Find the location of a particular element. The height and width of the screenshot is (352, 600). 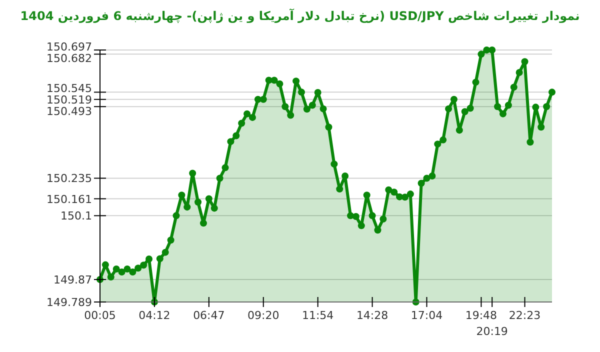

x-tick-label: 20:19 is located at coordinates (492, 331).